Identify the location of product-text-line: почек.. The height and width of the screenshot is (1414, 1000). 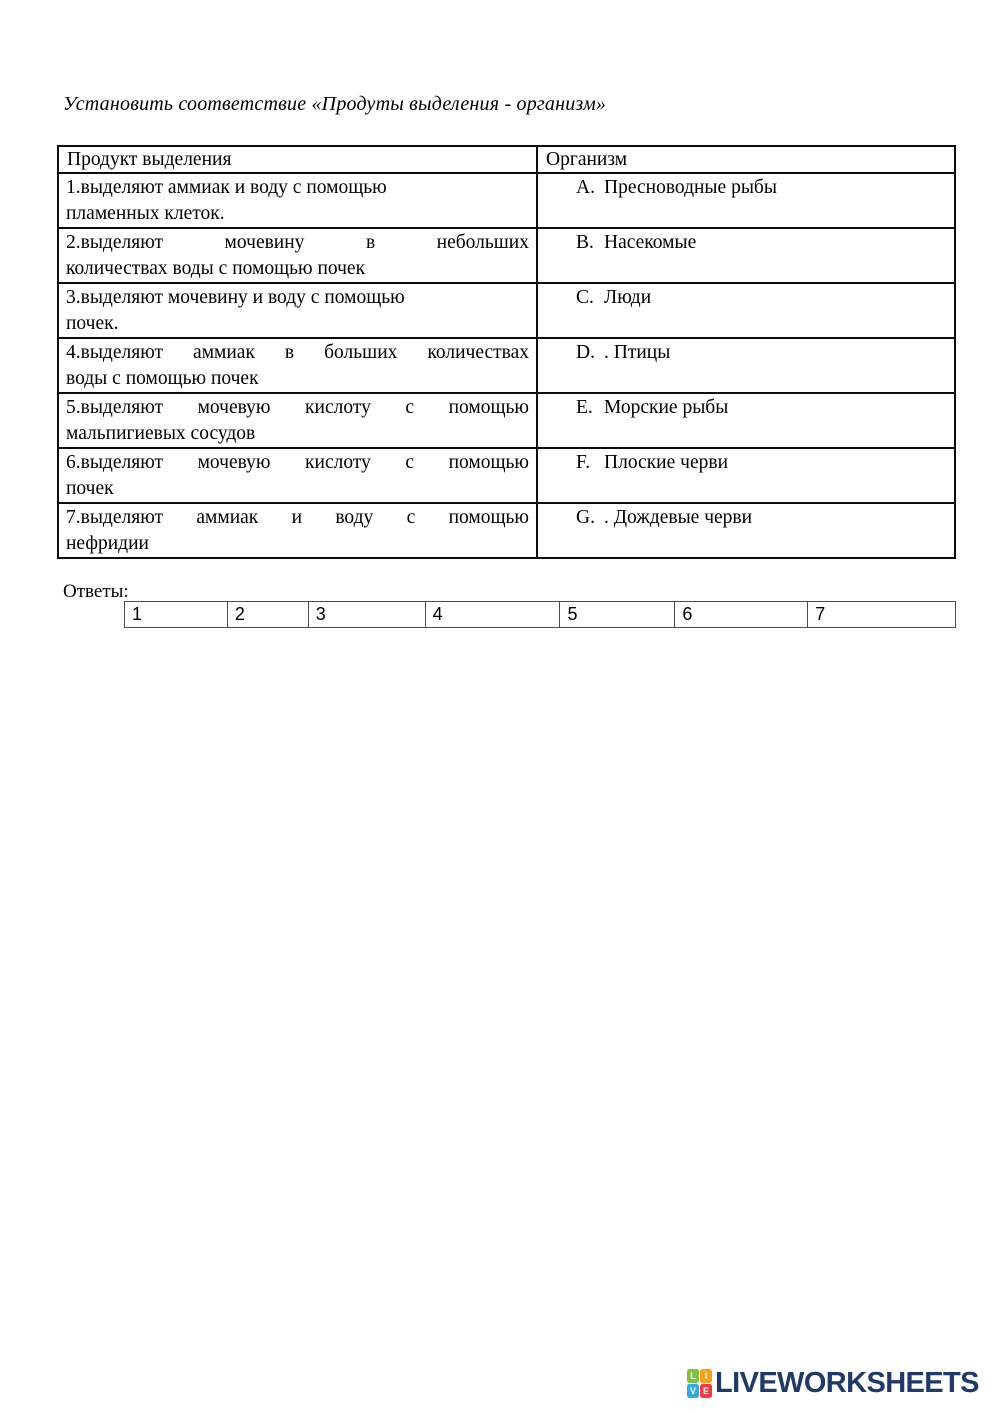
(92, 323).